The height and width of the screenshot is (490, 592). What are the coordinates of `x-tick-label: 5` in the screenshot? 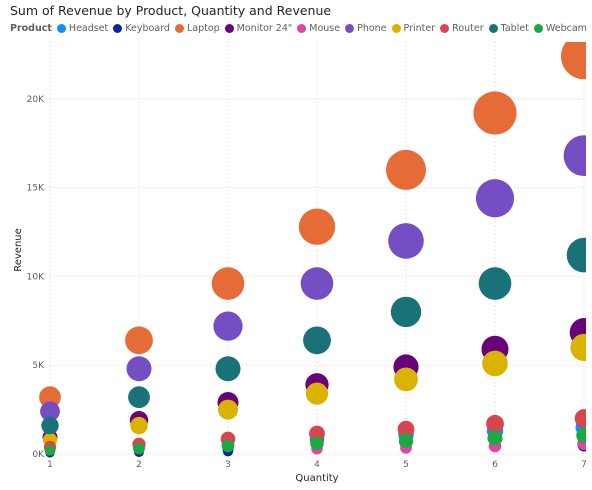 It's located at (406, 465).